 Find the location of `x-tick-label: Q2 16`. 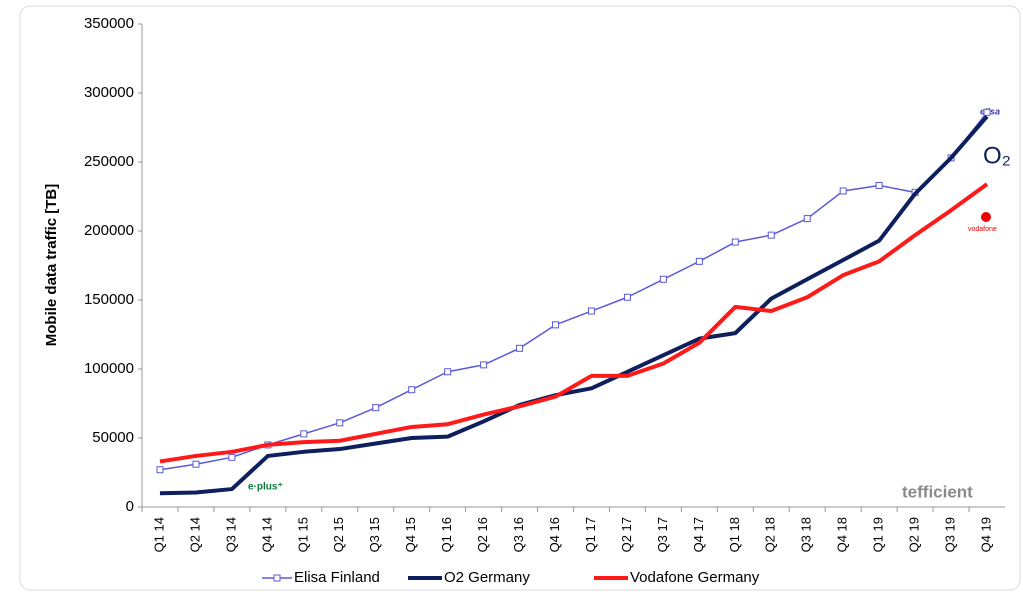

x-tick-label: Q2 16 is located at coordinates (482, 534).